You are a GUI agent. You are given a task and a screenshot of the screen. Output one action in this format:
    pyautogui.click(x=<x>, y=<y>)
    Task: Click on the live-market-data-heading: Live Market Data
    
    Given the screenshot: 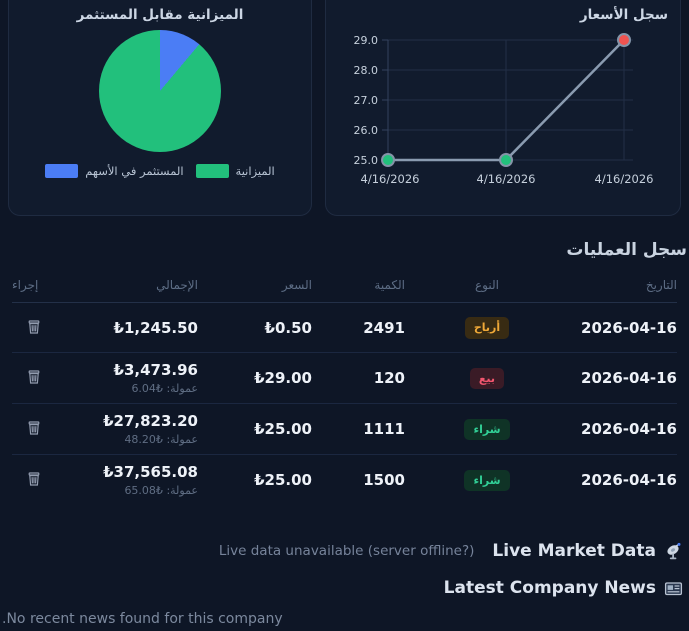 What is the action you would take?
    pyautogui.click(x=587, y=551)
    